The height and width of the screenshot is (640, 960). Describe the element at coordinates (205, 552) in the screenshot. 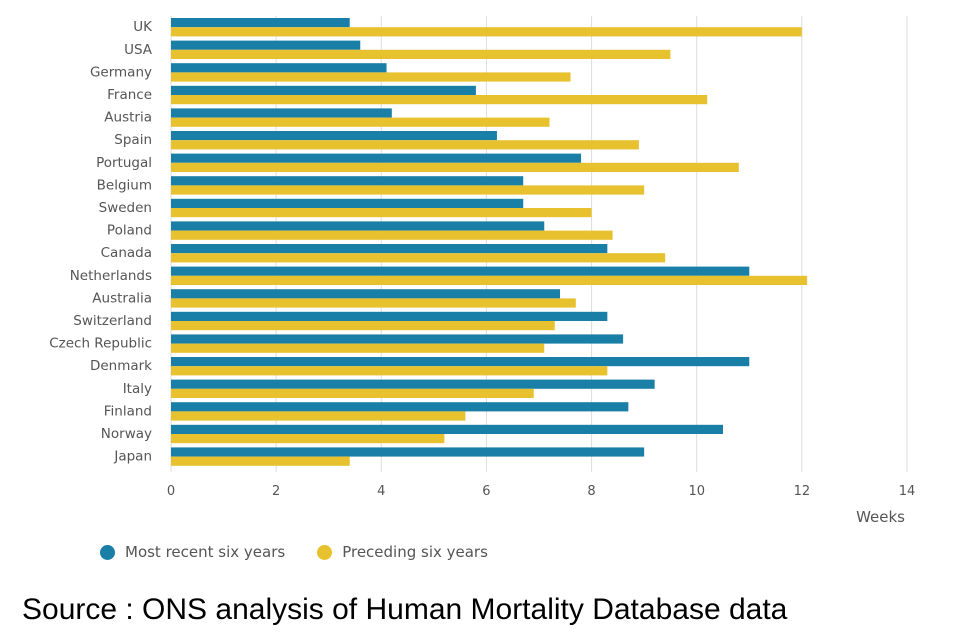

I see `legend-label-recent: Most recent six years` at that location.